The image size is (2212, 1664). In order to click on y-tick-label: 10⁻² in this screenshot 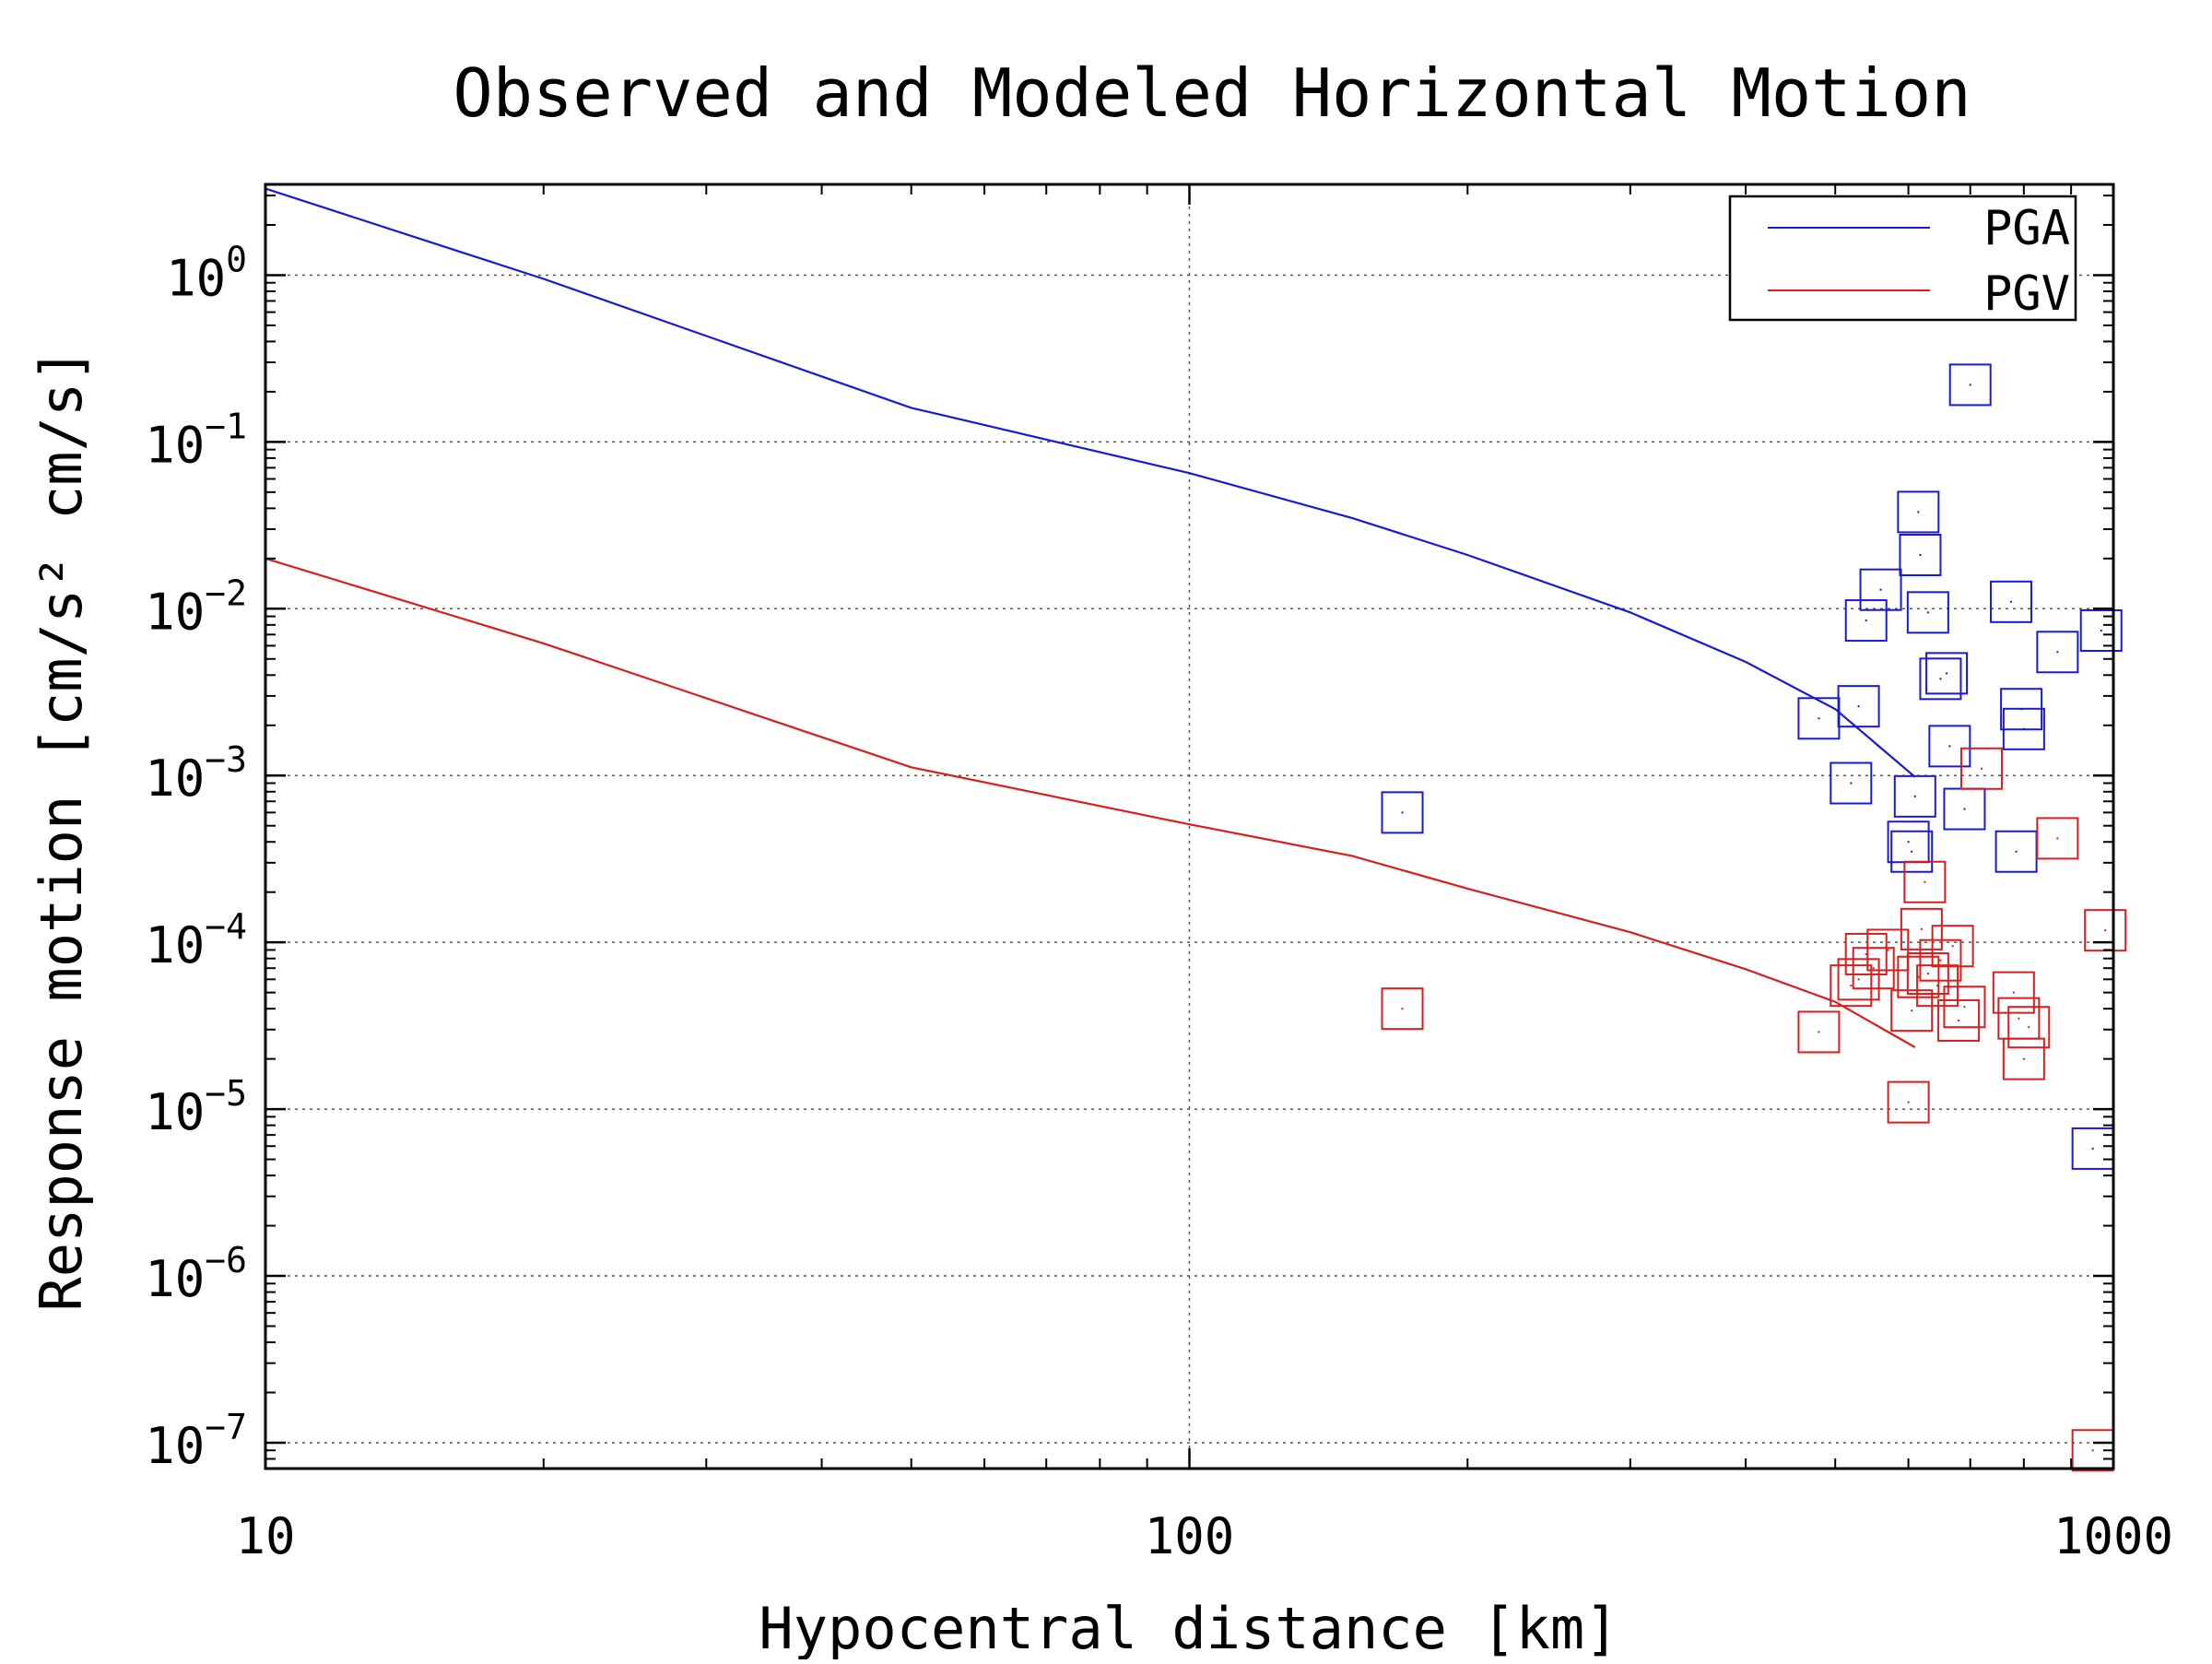, I will do `click(196, 606)`.